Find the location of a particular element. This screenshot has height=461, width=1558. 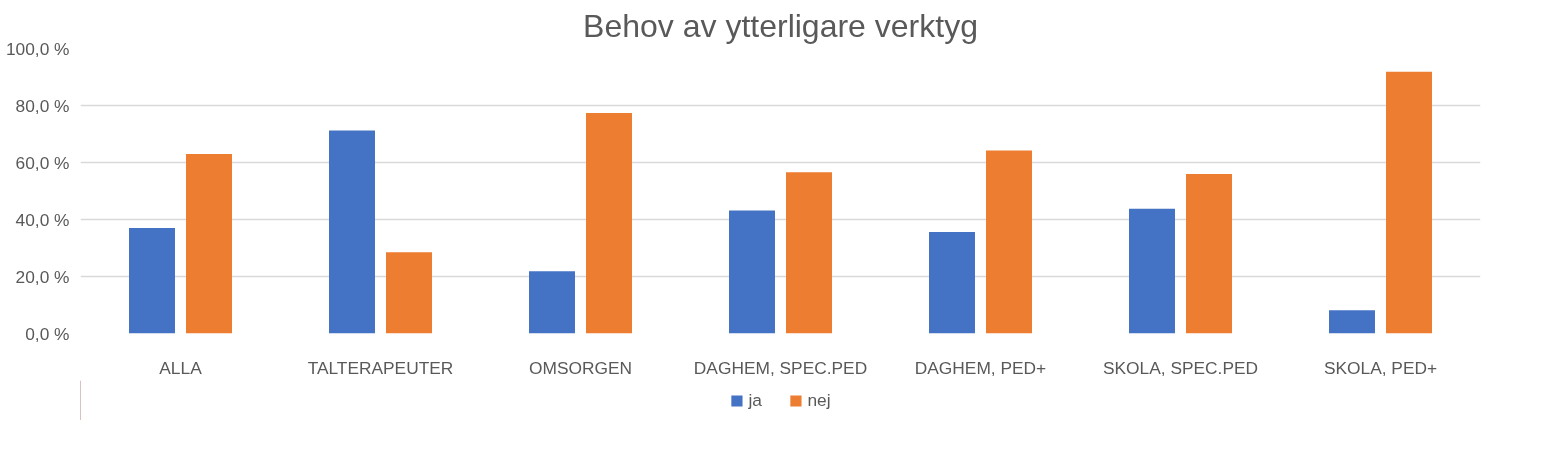

y-tick-label: 40,0 % is located at coordinates (42, 219).